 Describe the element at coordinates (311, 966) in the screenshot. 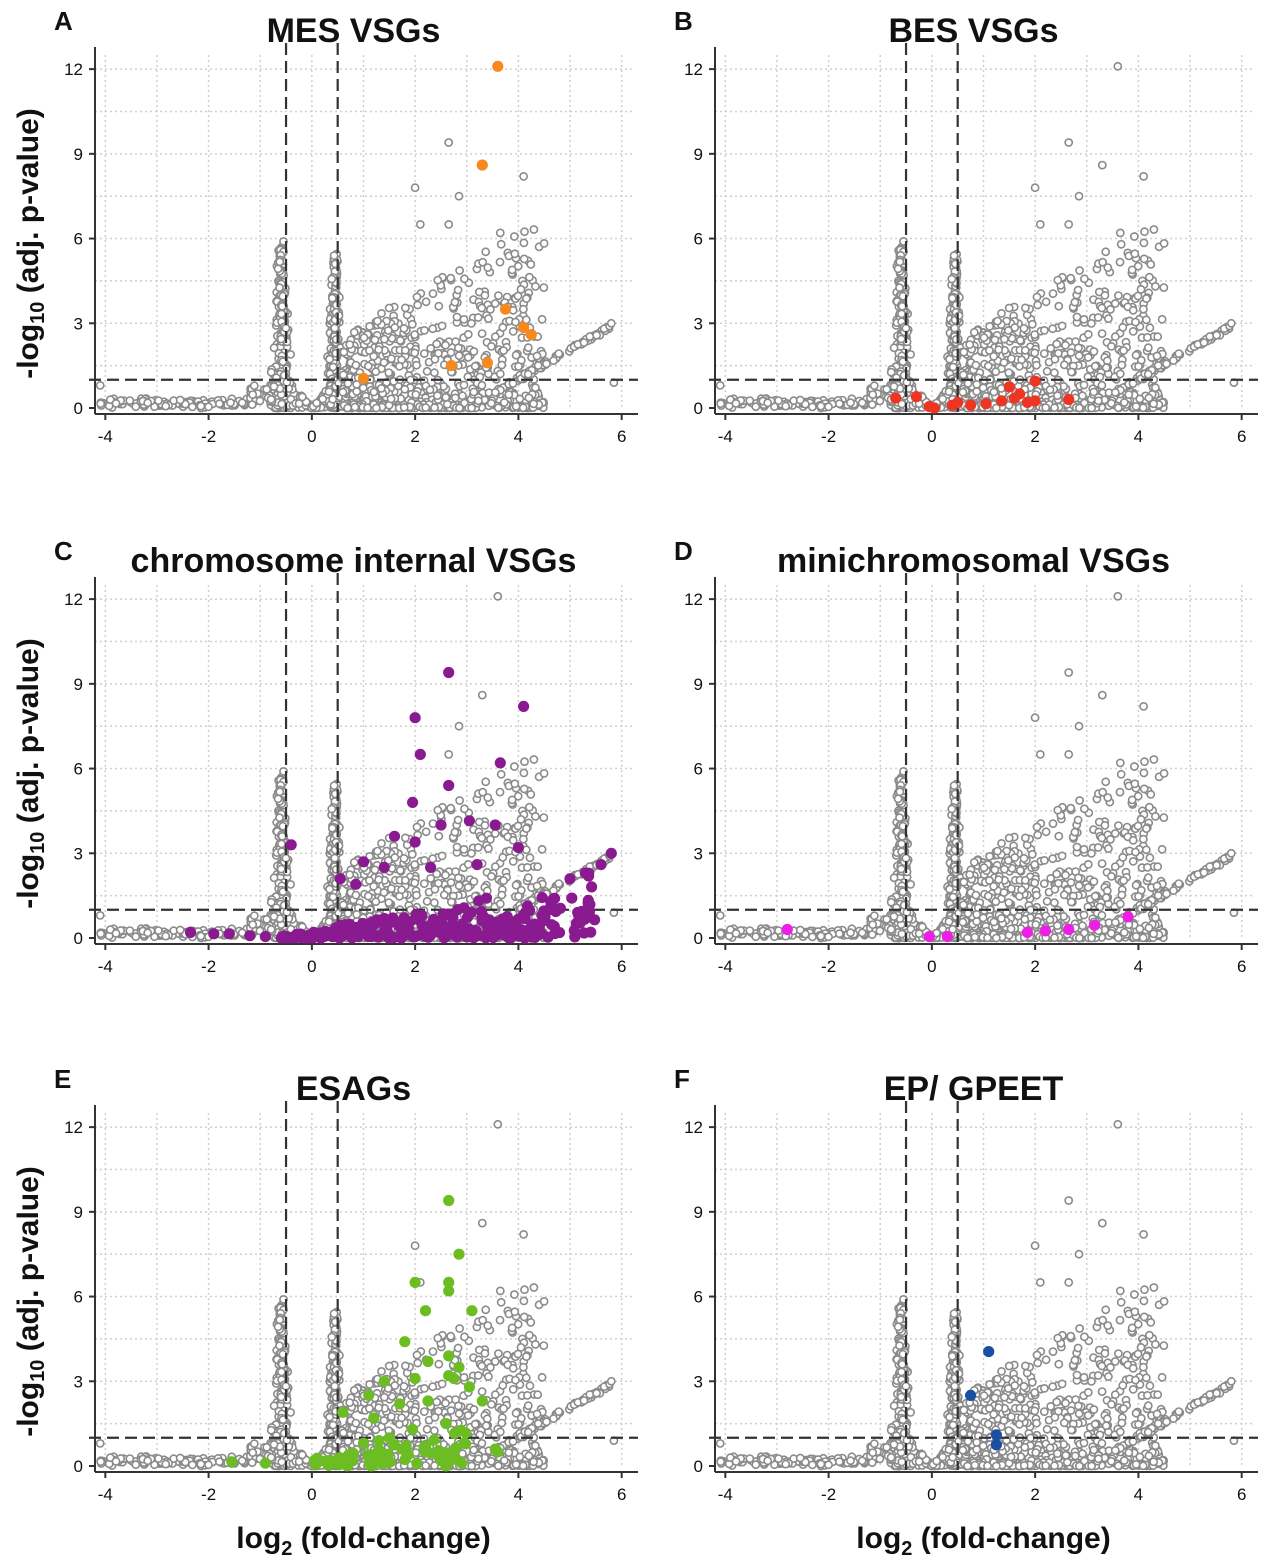

I see `x-tick-label: 0` at that location.